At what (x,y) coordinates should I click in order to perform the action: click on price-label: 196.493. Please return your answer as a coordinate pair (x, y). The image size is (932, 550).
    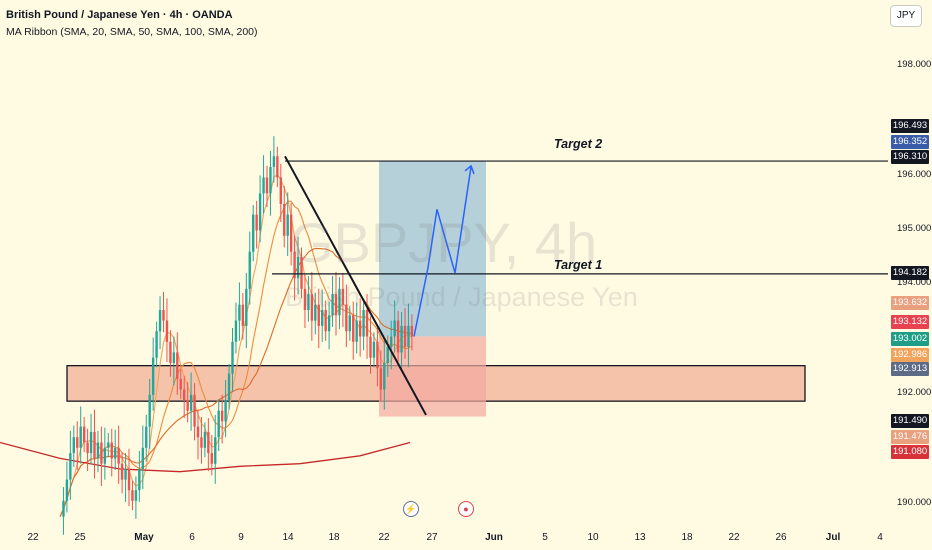
    Looking at the image, I should click on (910, 126).